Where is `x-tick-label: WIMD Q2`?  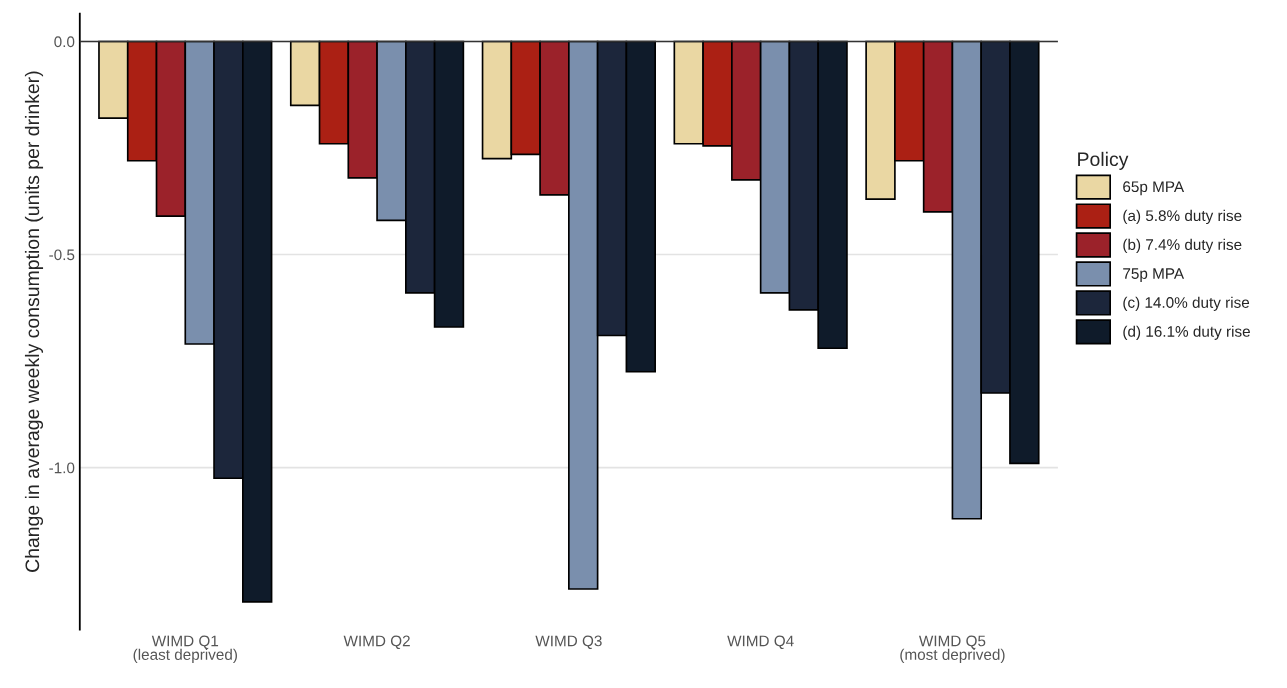
x-tick-label: WIMD Q2 is located at coordinates (376, 642).